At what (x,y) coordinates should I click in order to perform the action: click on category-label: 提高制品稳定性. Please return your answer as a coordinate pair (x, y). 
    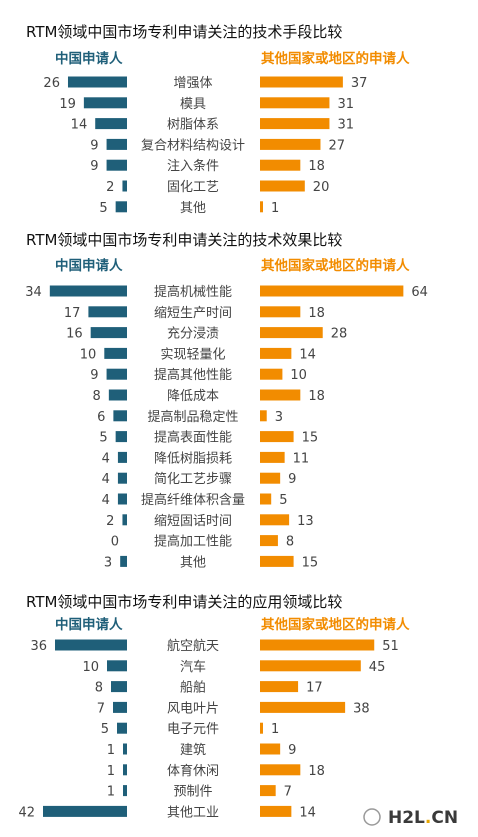
    Looking at the image, I should click on (192, 417).